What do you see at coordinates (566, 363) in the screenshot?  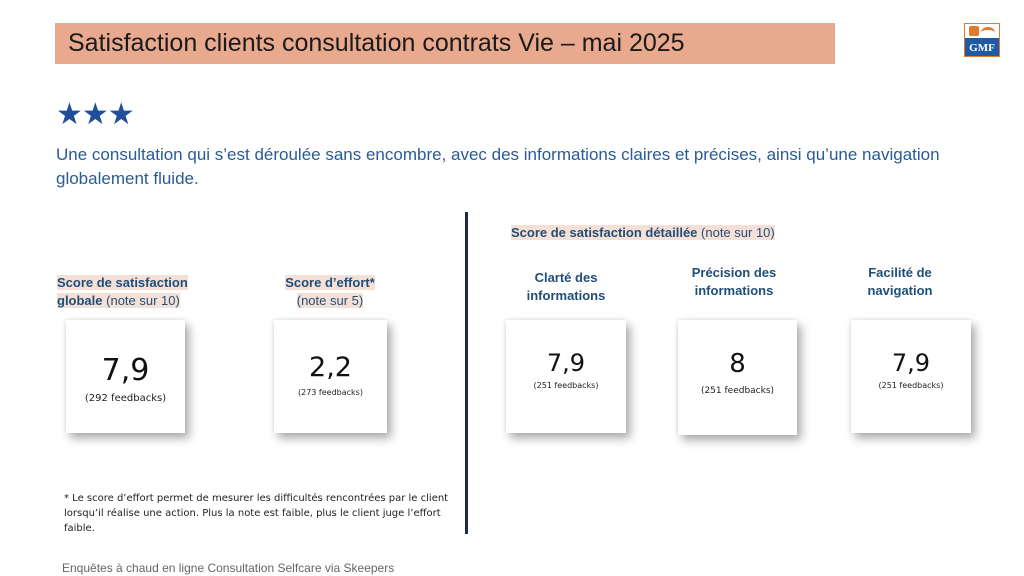 I see `clarity-score-value: 7,9` at bounding box center [566, 363].